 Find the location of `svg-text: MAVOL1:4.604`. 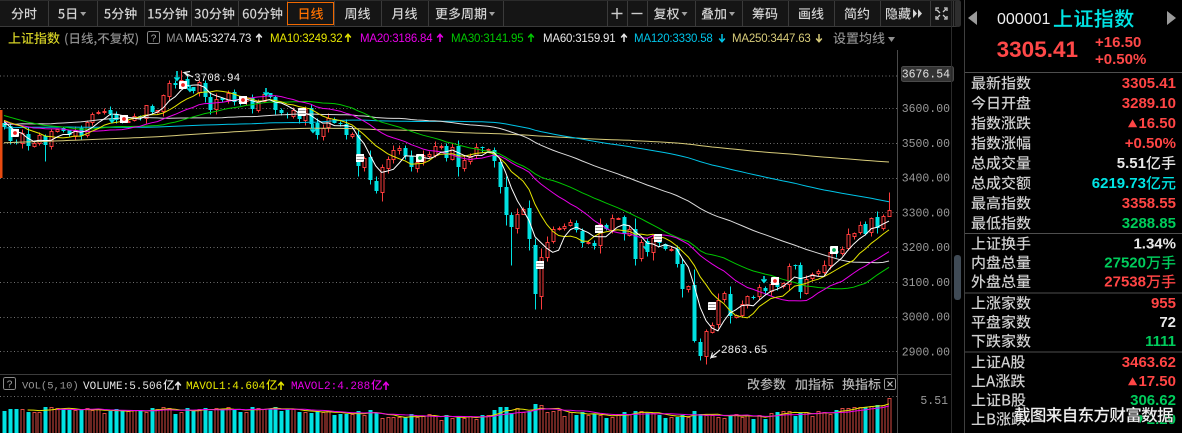

svg-text: MAVOL1:4.604 is located at coordinates (226, 387).